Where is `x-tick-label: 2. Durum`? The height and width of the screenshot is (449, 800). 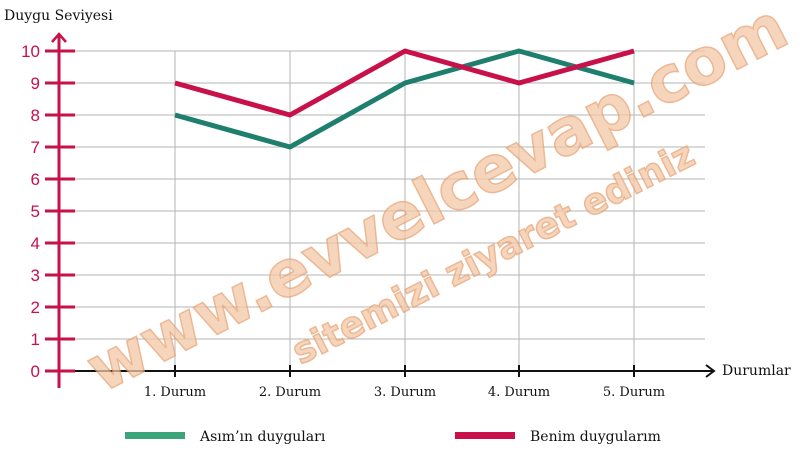
x-tick-label: 2. Durum is located at coordinates (290, 392).